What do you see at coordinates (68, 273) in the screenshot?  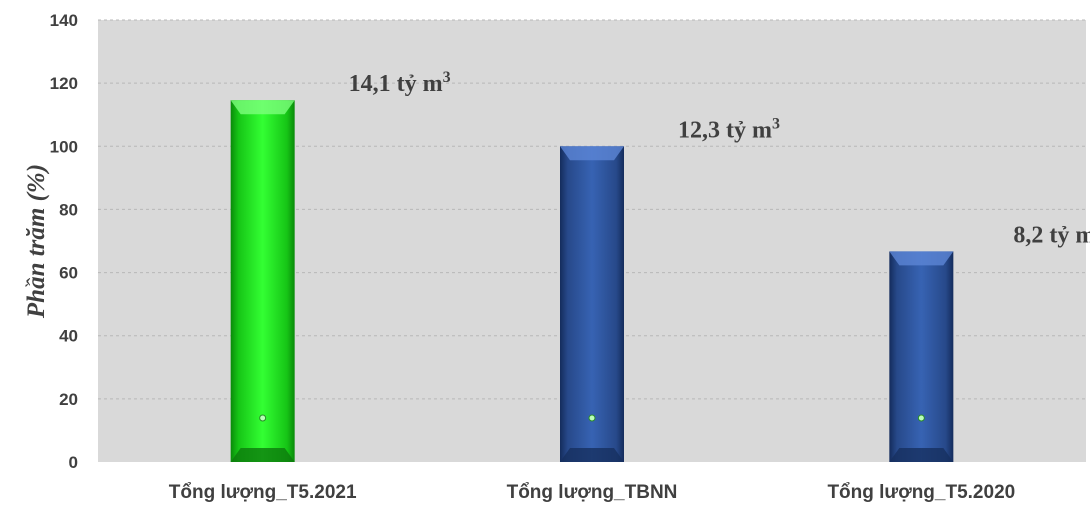 I see `y-tick-label: 60` at bounding box center [68, 273].